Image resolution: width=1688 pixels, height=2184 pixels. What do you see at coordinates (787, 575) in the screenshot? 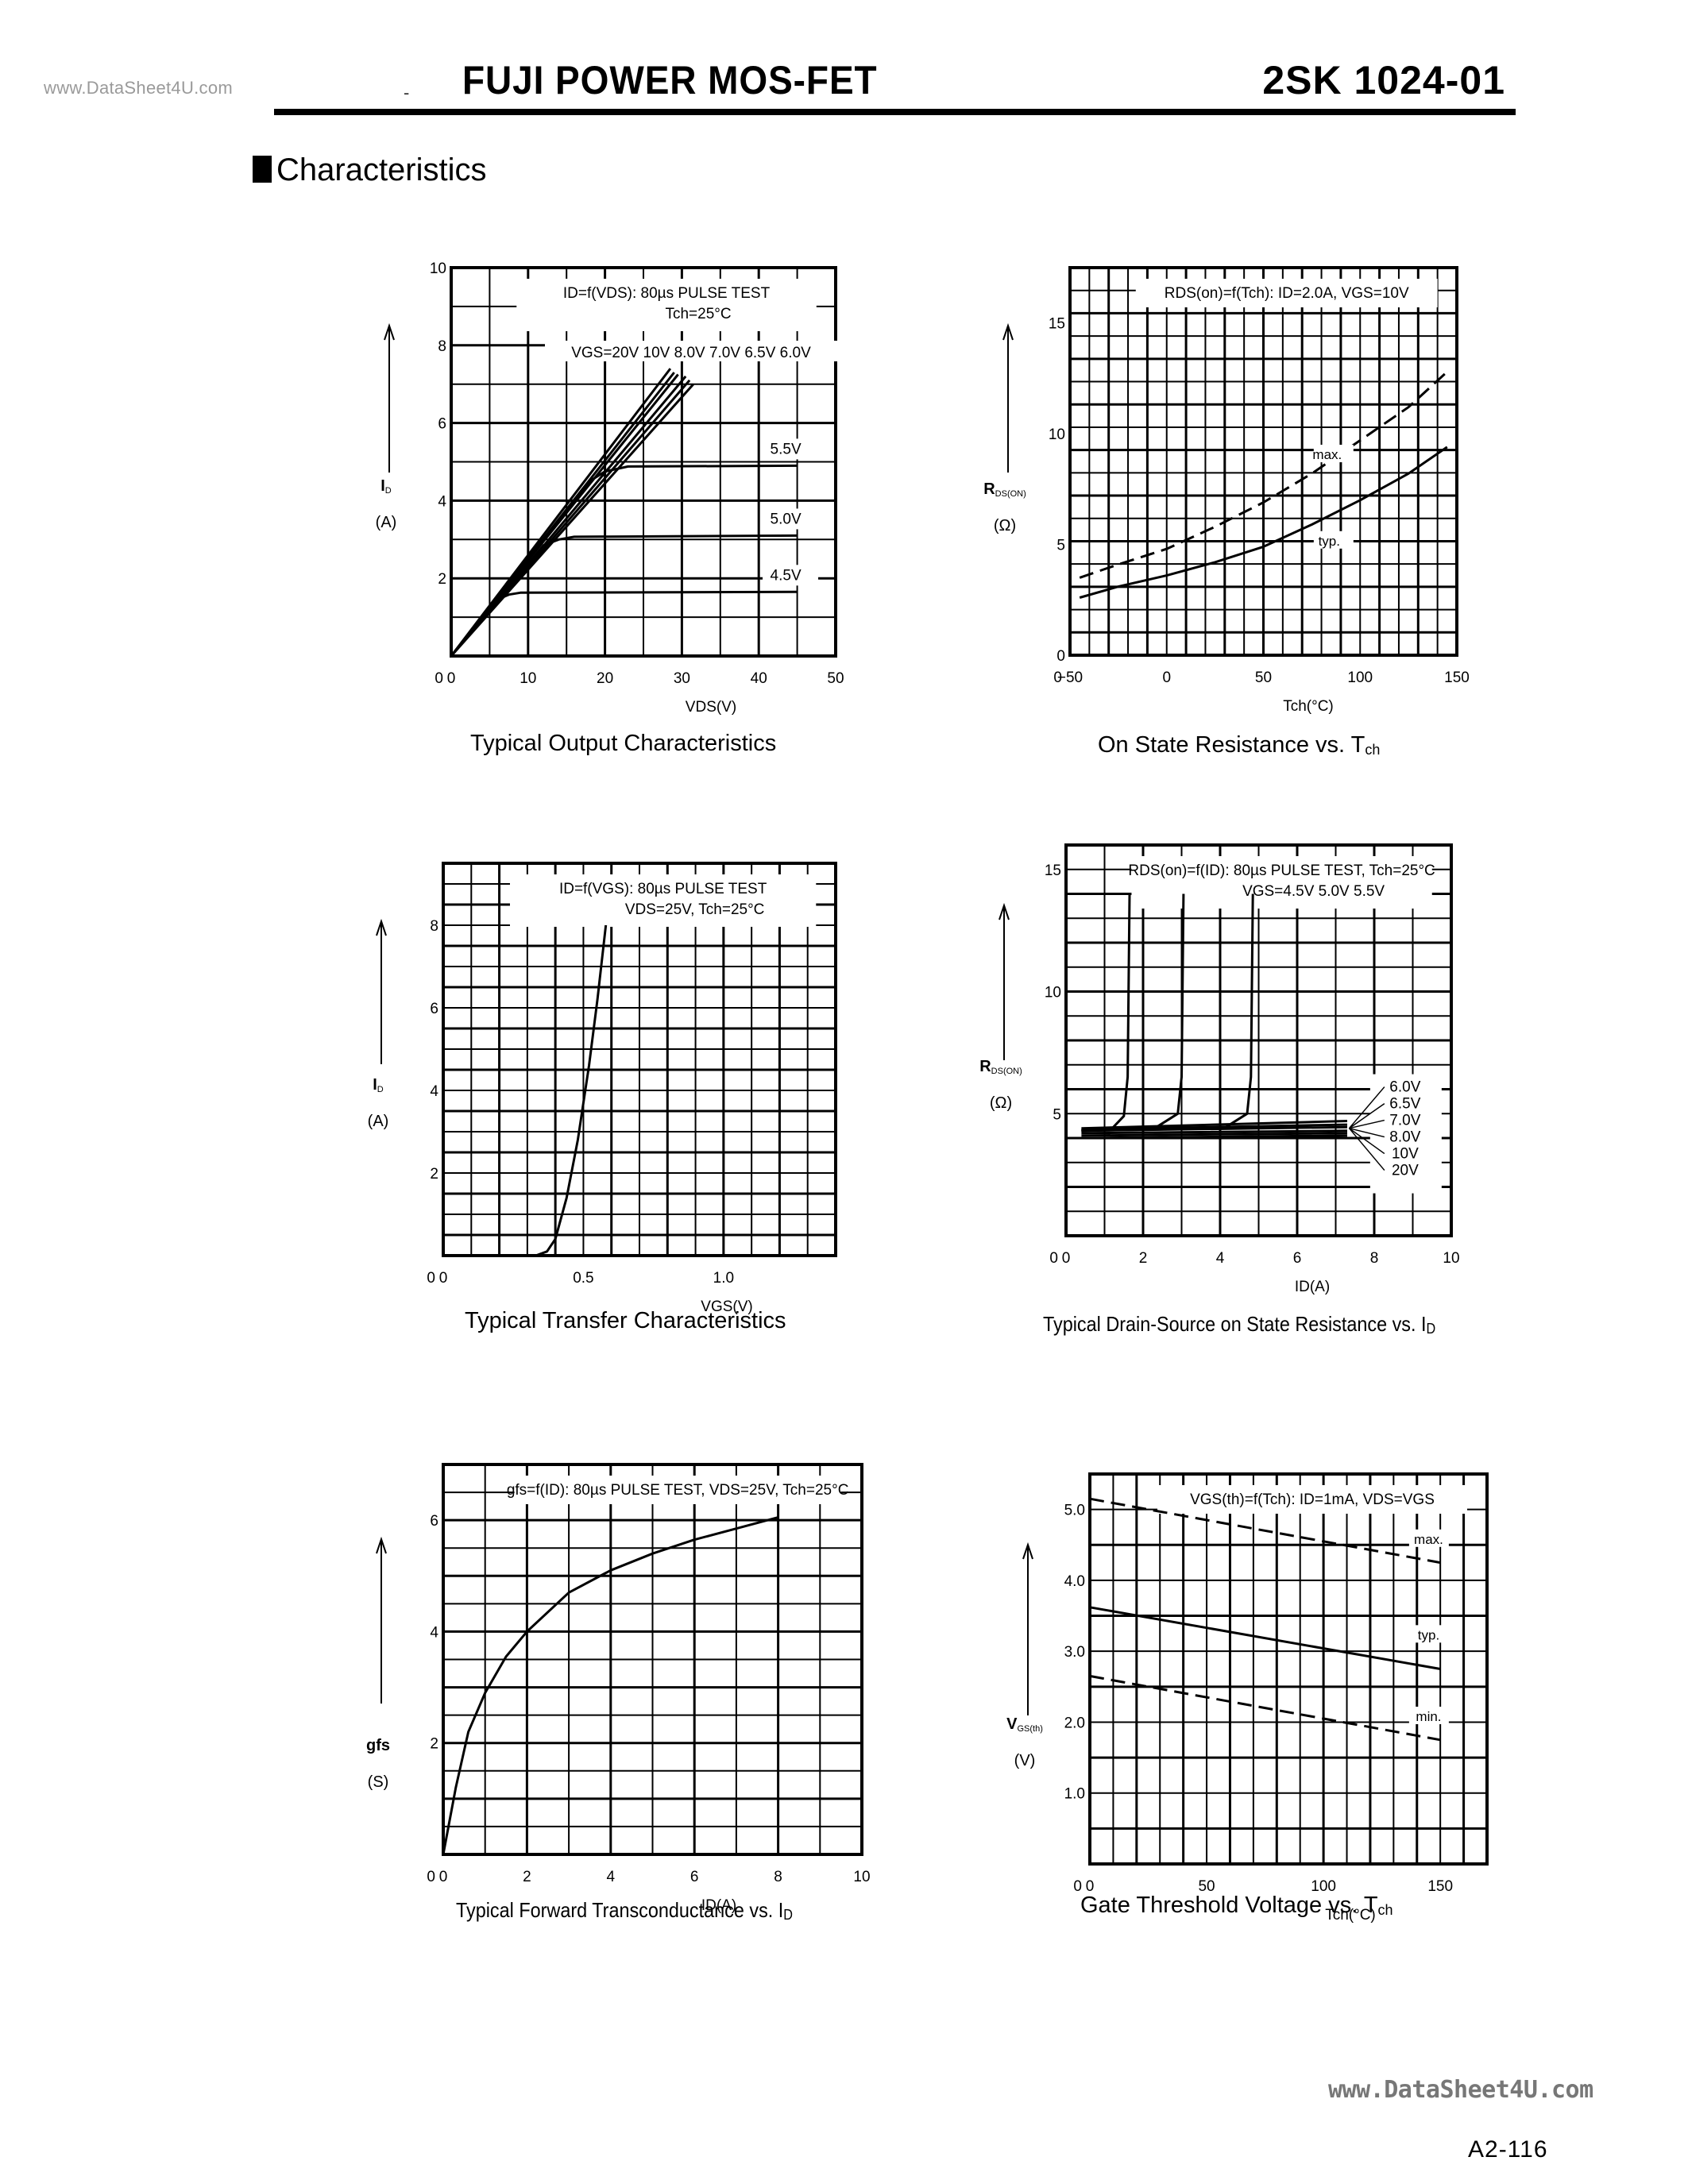
I see `svg-text: 4.5V` at bounding box center [787, 575].